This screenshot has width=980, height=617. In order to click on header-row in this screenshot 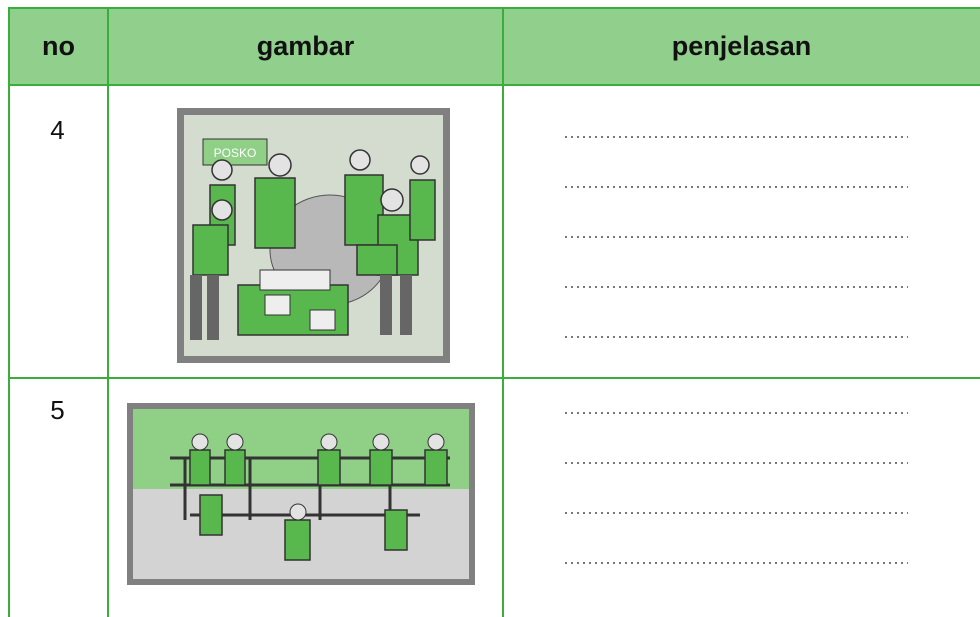, I will do `click(494, 46)`.